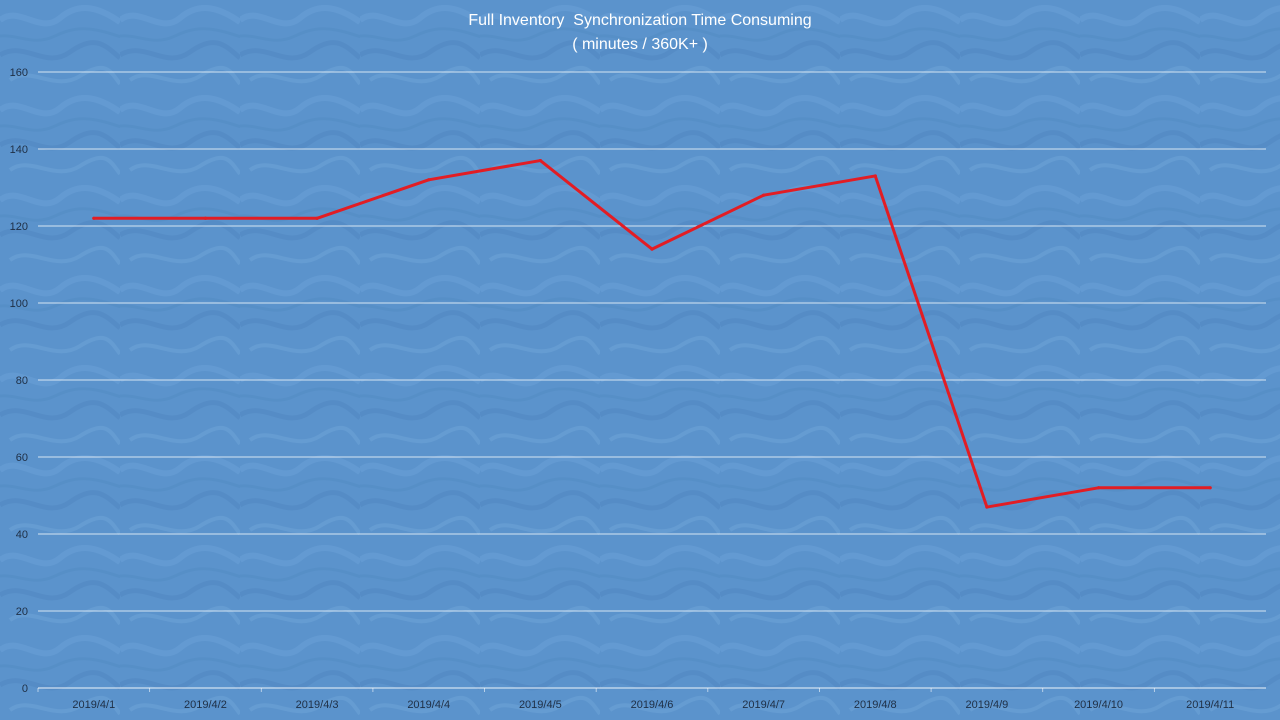 The height and width of the screenshot is (720, 1280). Describe the element at coordinates (640, 44) in the screenshot. I see `chart-subtitle: ( minutes / 360K+ )` at that location.